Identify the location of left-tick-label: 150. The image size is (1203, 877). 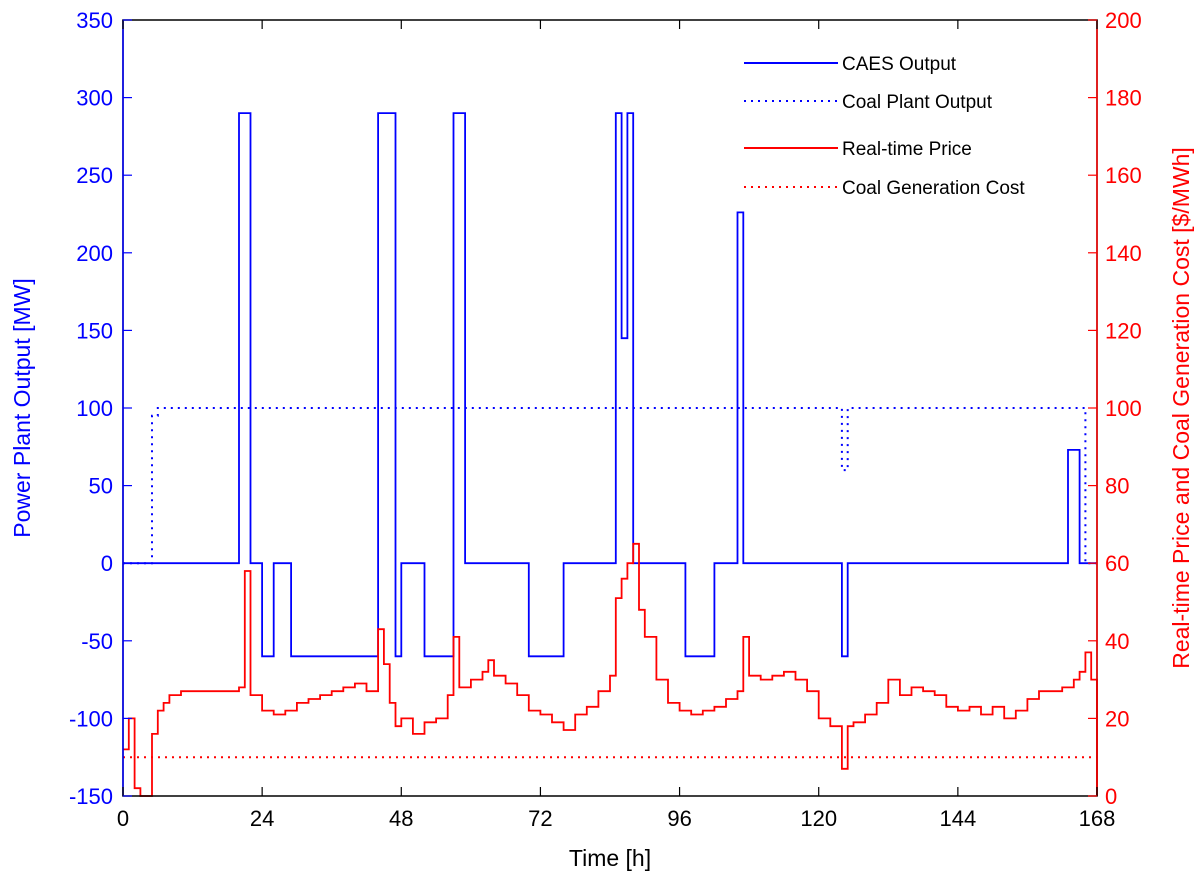
(94, 330).